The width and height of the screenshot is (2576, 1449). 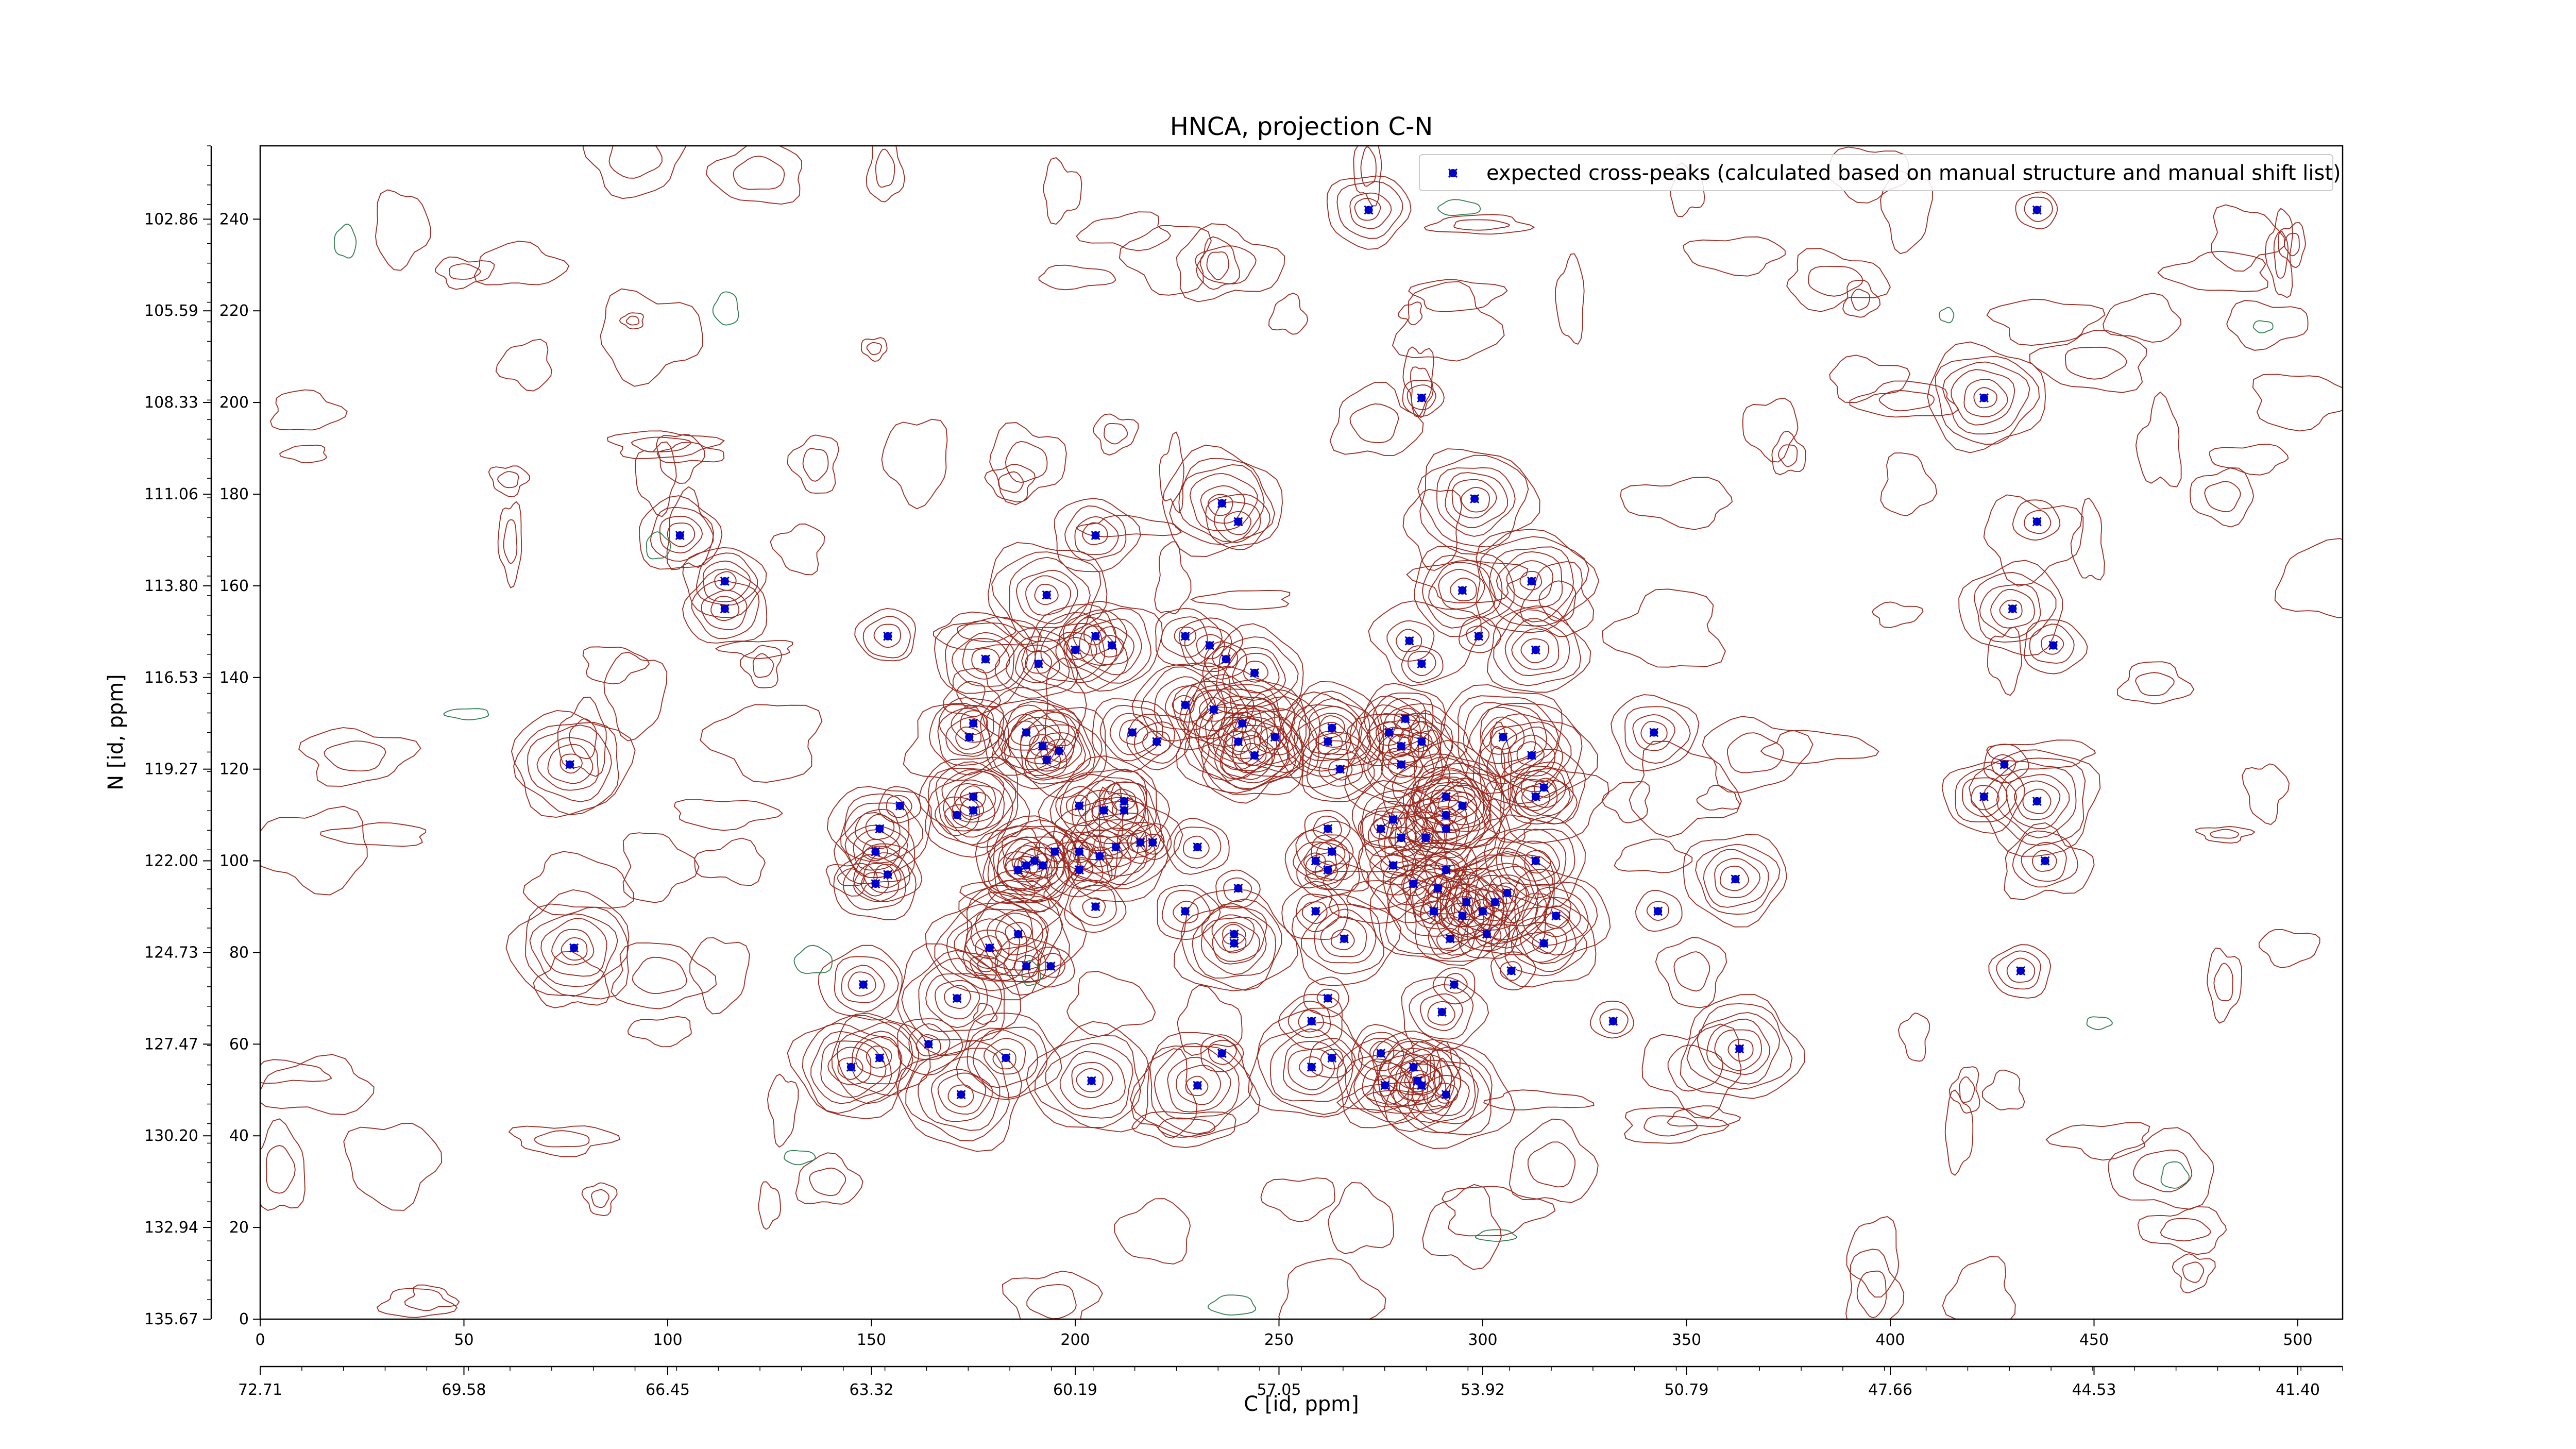 I want to click on y-index-tick-label: 20, so click(x=239, y=1228).